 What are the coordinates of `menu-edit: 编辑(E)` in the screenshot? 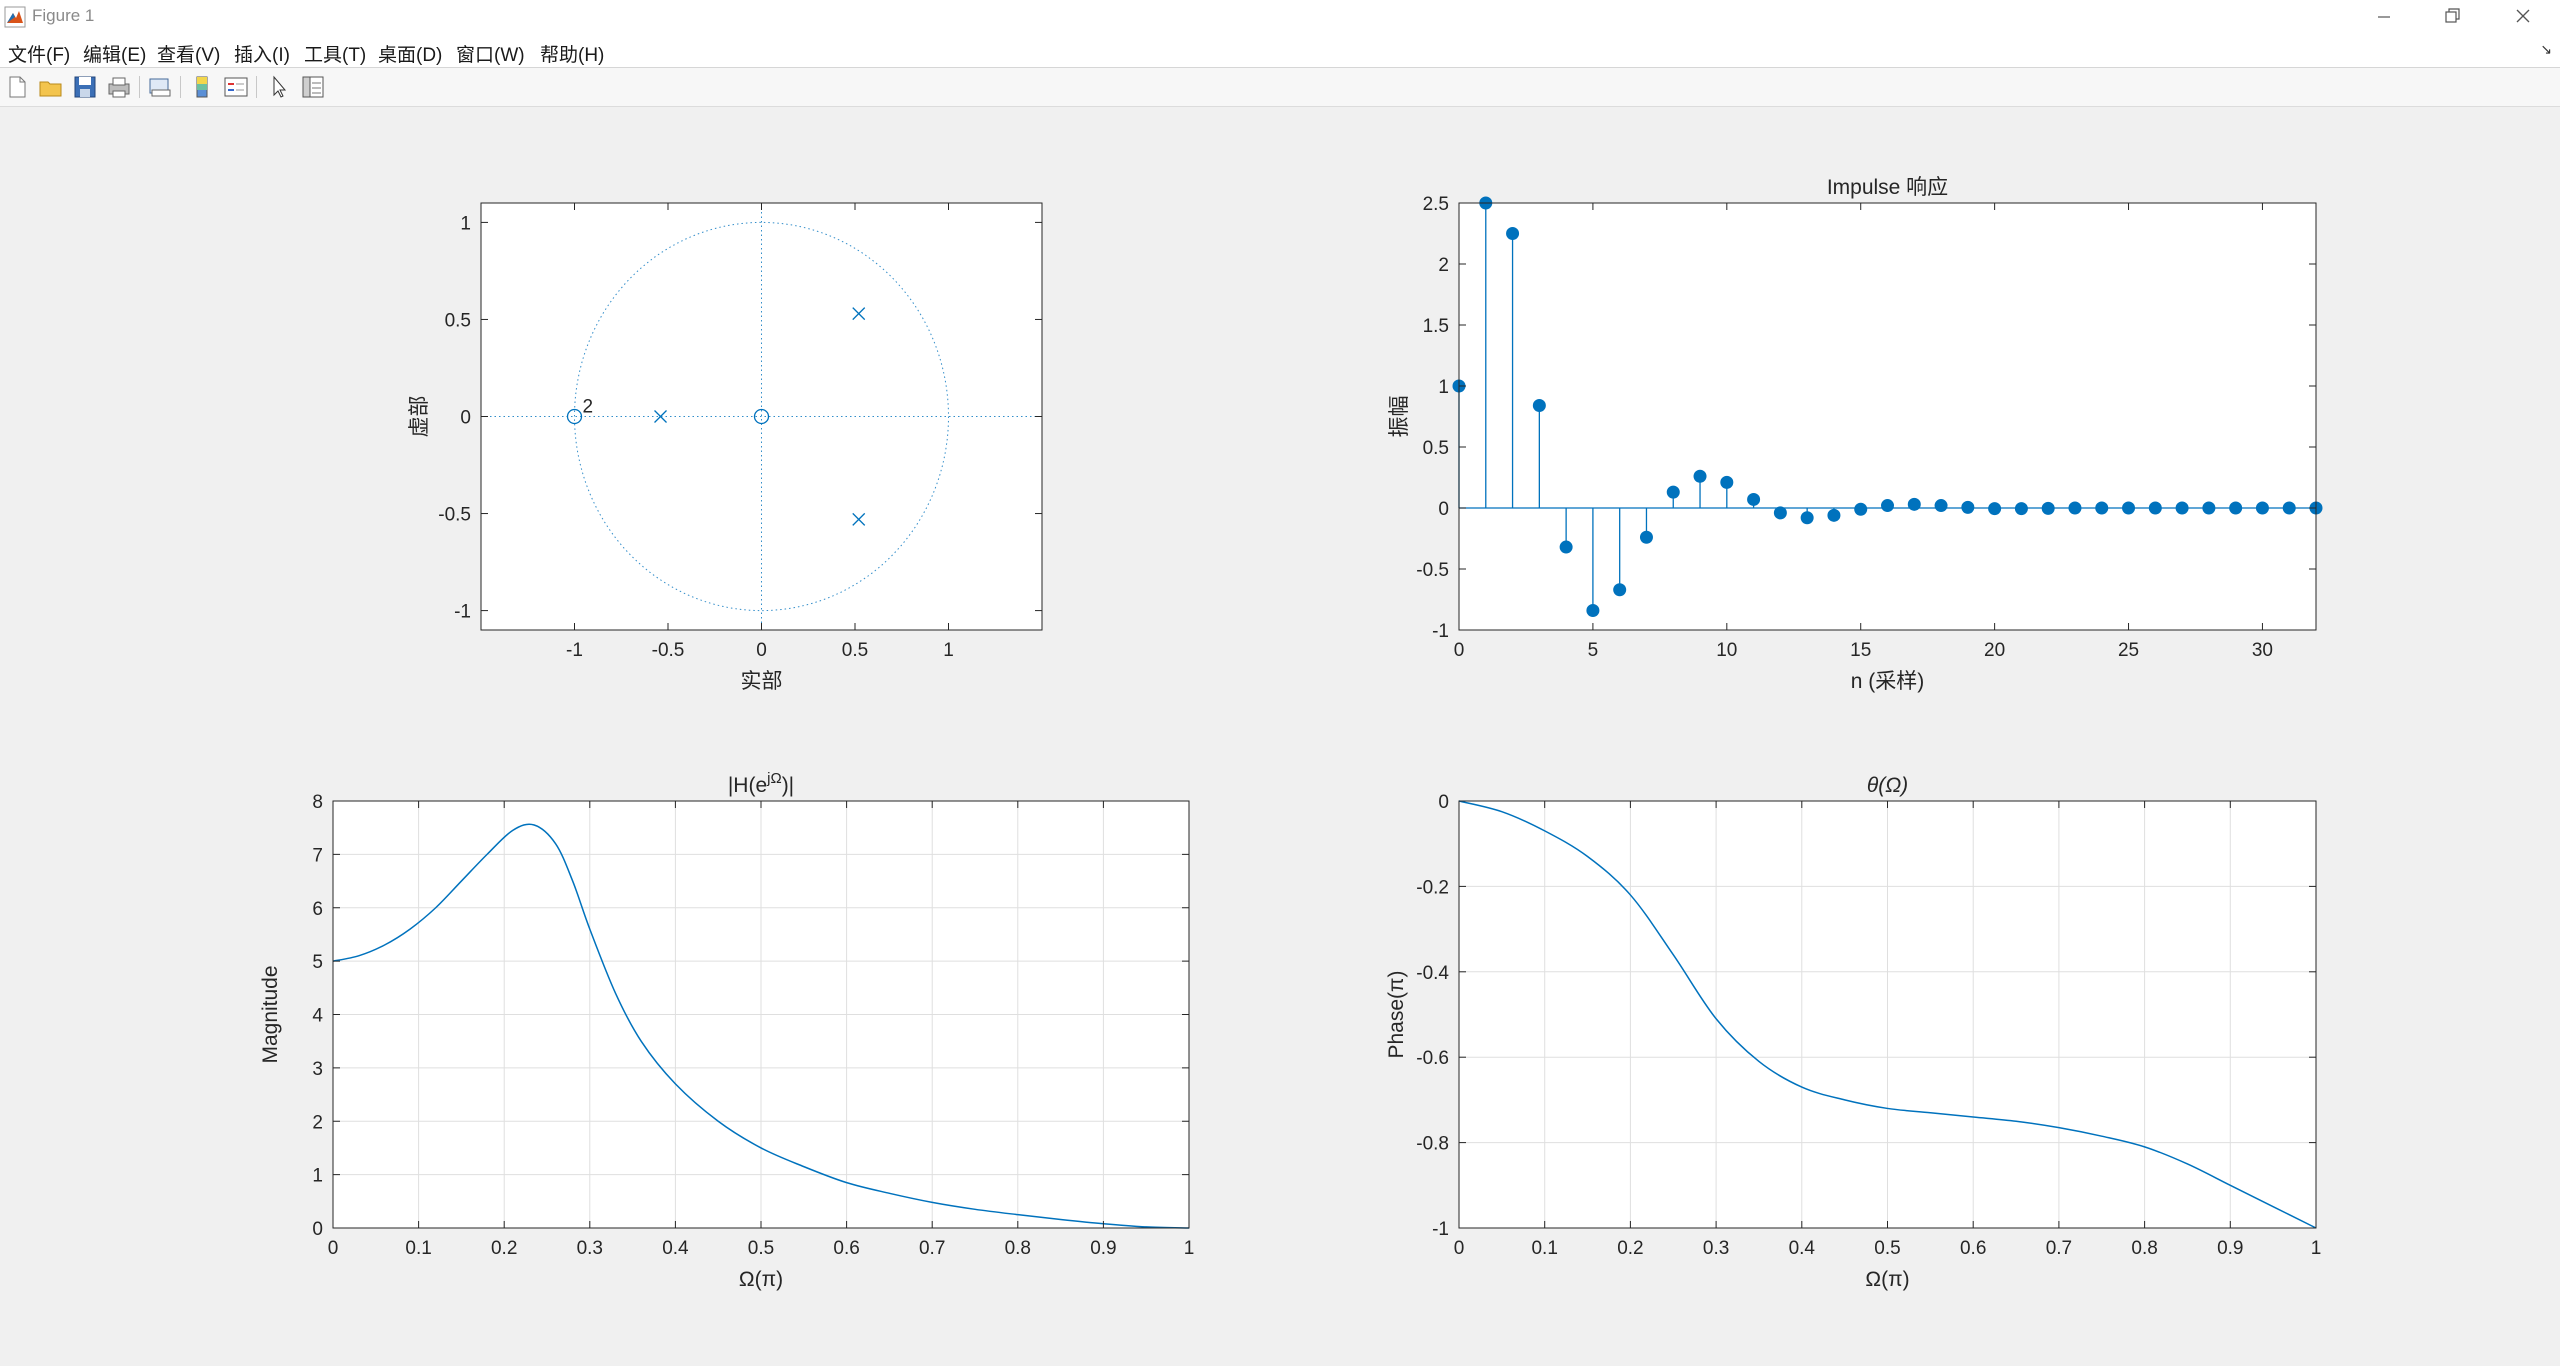 It's located at (115, 55).